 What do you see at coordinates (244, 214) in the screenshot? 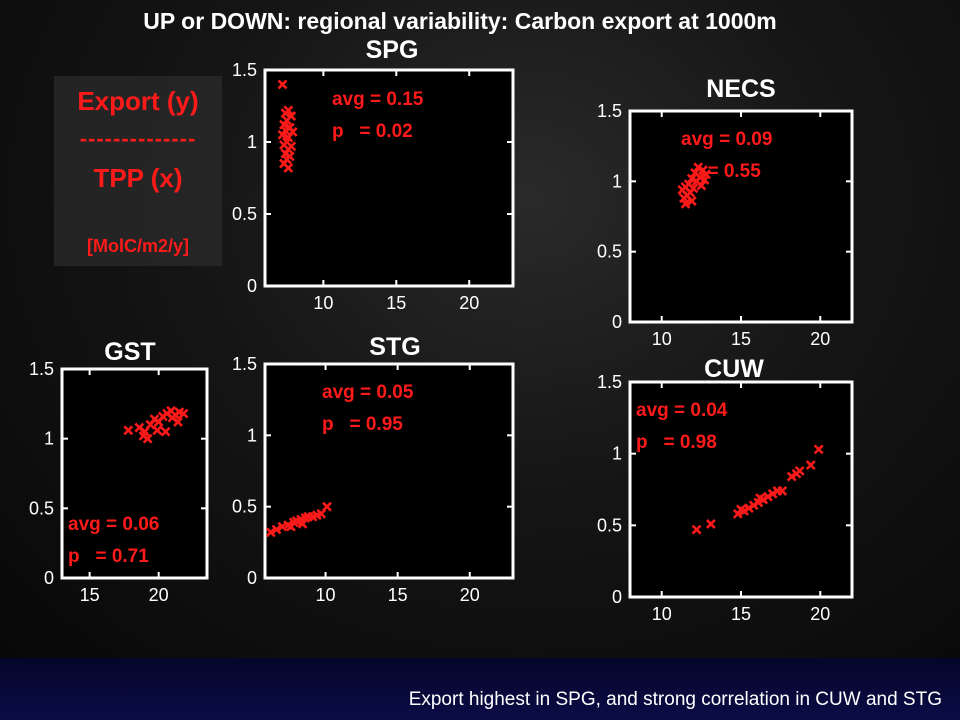
I see `spg-y-tick-label: 0.5` at bounding box center [244, 214].